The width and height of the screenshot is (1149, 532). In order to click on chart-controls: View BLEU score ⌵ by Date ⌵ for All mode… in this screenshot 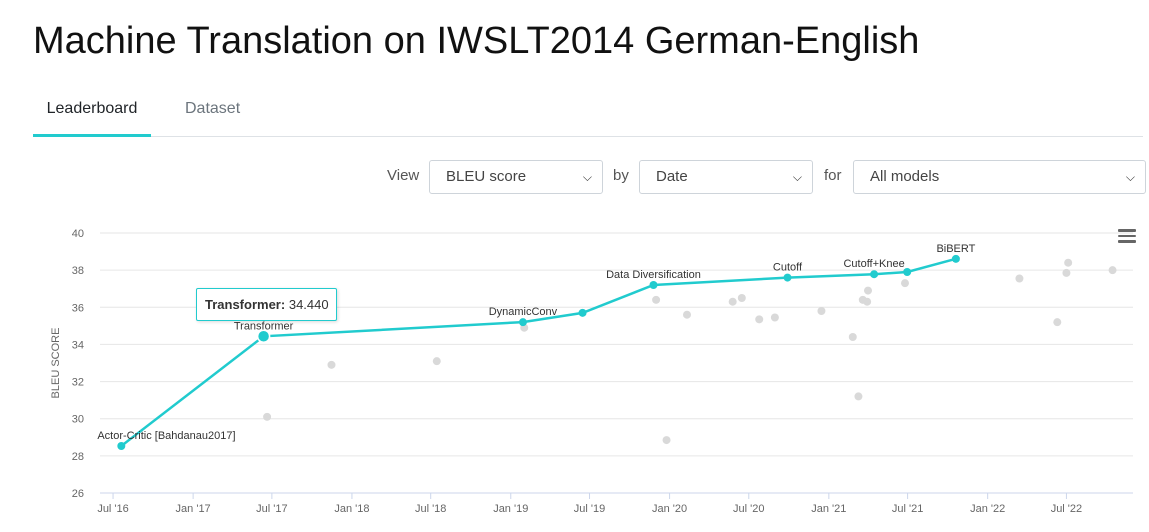, I will do `click(574, 177)`.